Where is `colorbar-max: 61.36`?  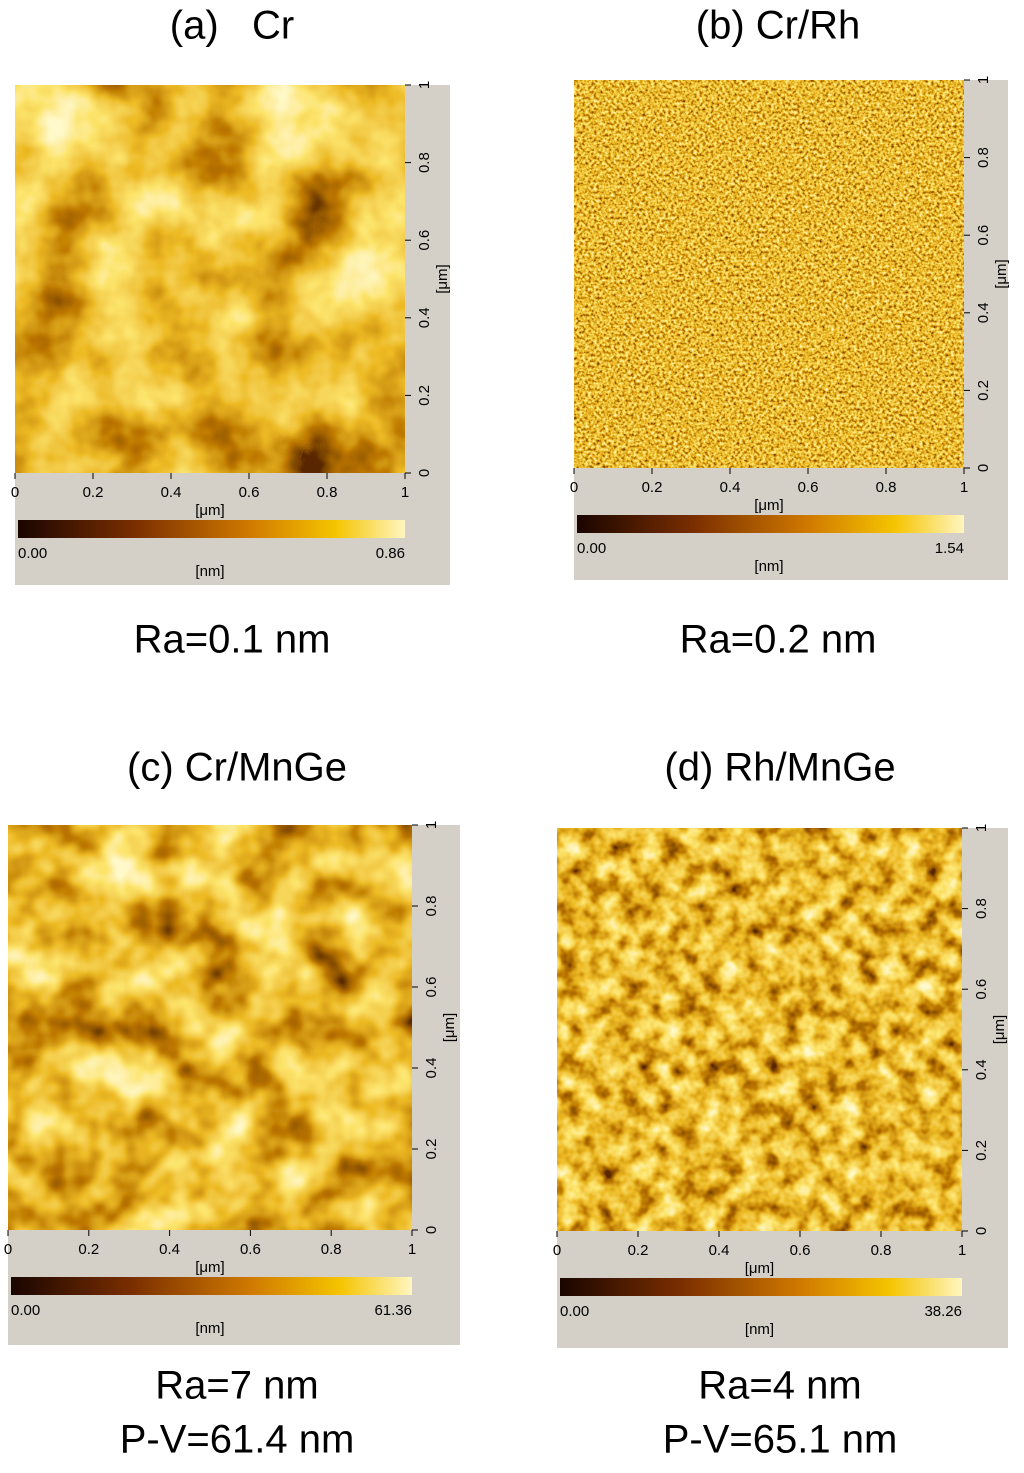 colorbar-max: 61.36 is located at coordinates (393, 1310).